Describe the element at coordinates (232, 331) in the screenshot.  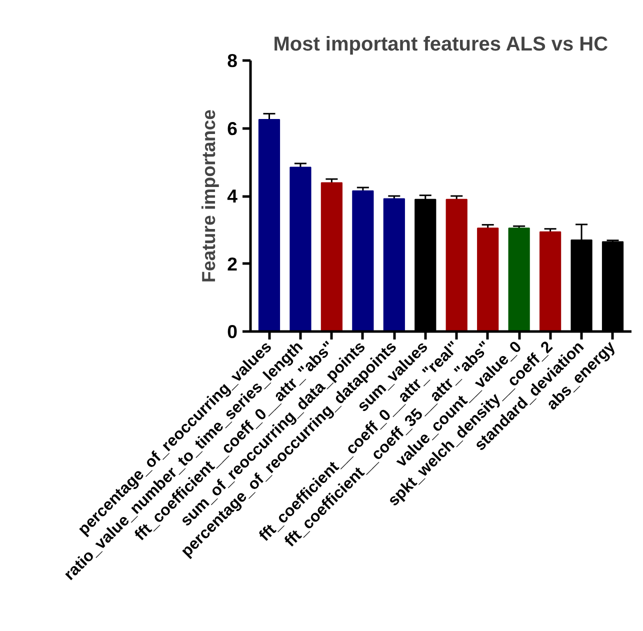
I see `y-tick-label: 0` at that location.